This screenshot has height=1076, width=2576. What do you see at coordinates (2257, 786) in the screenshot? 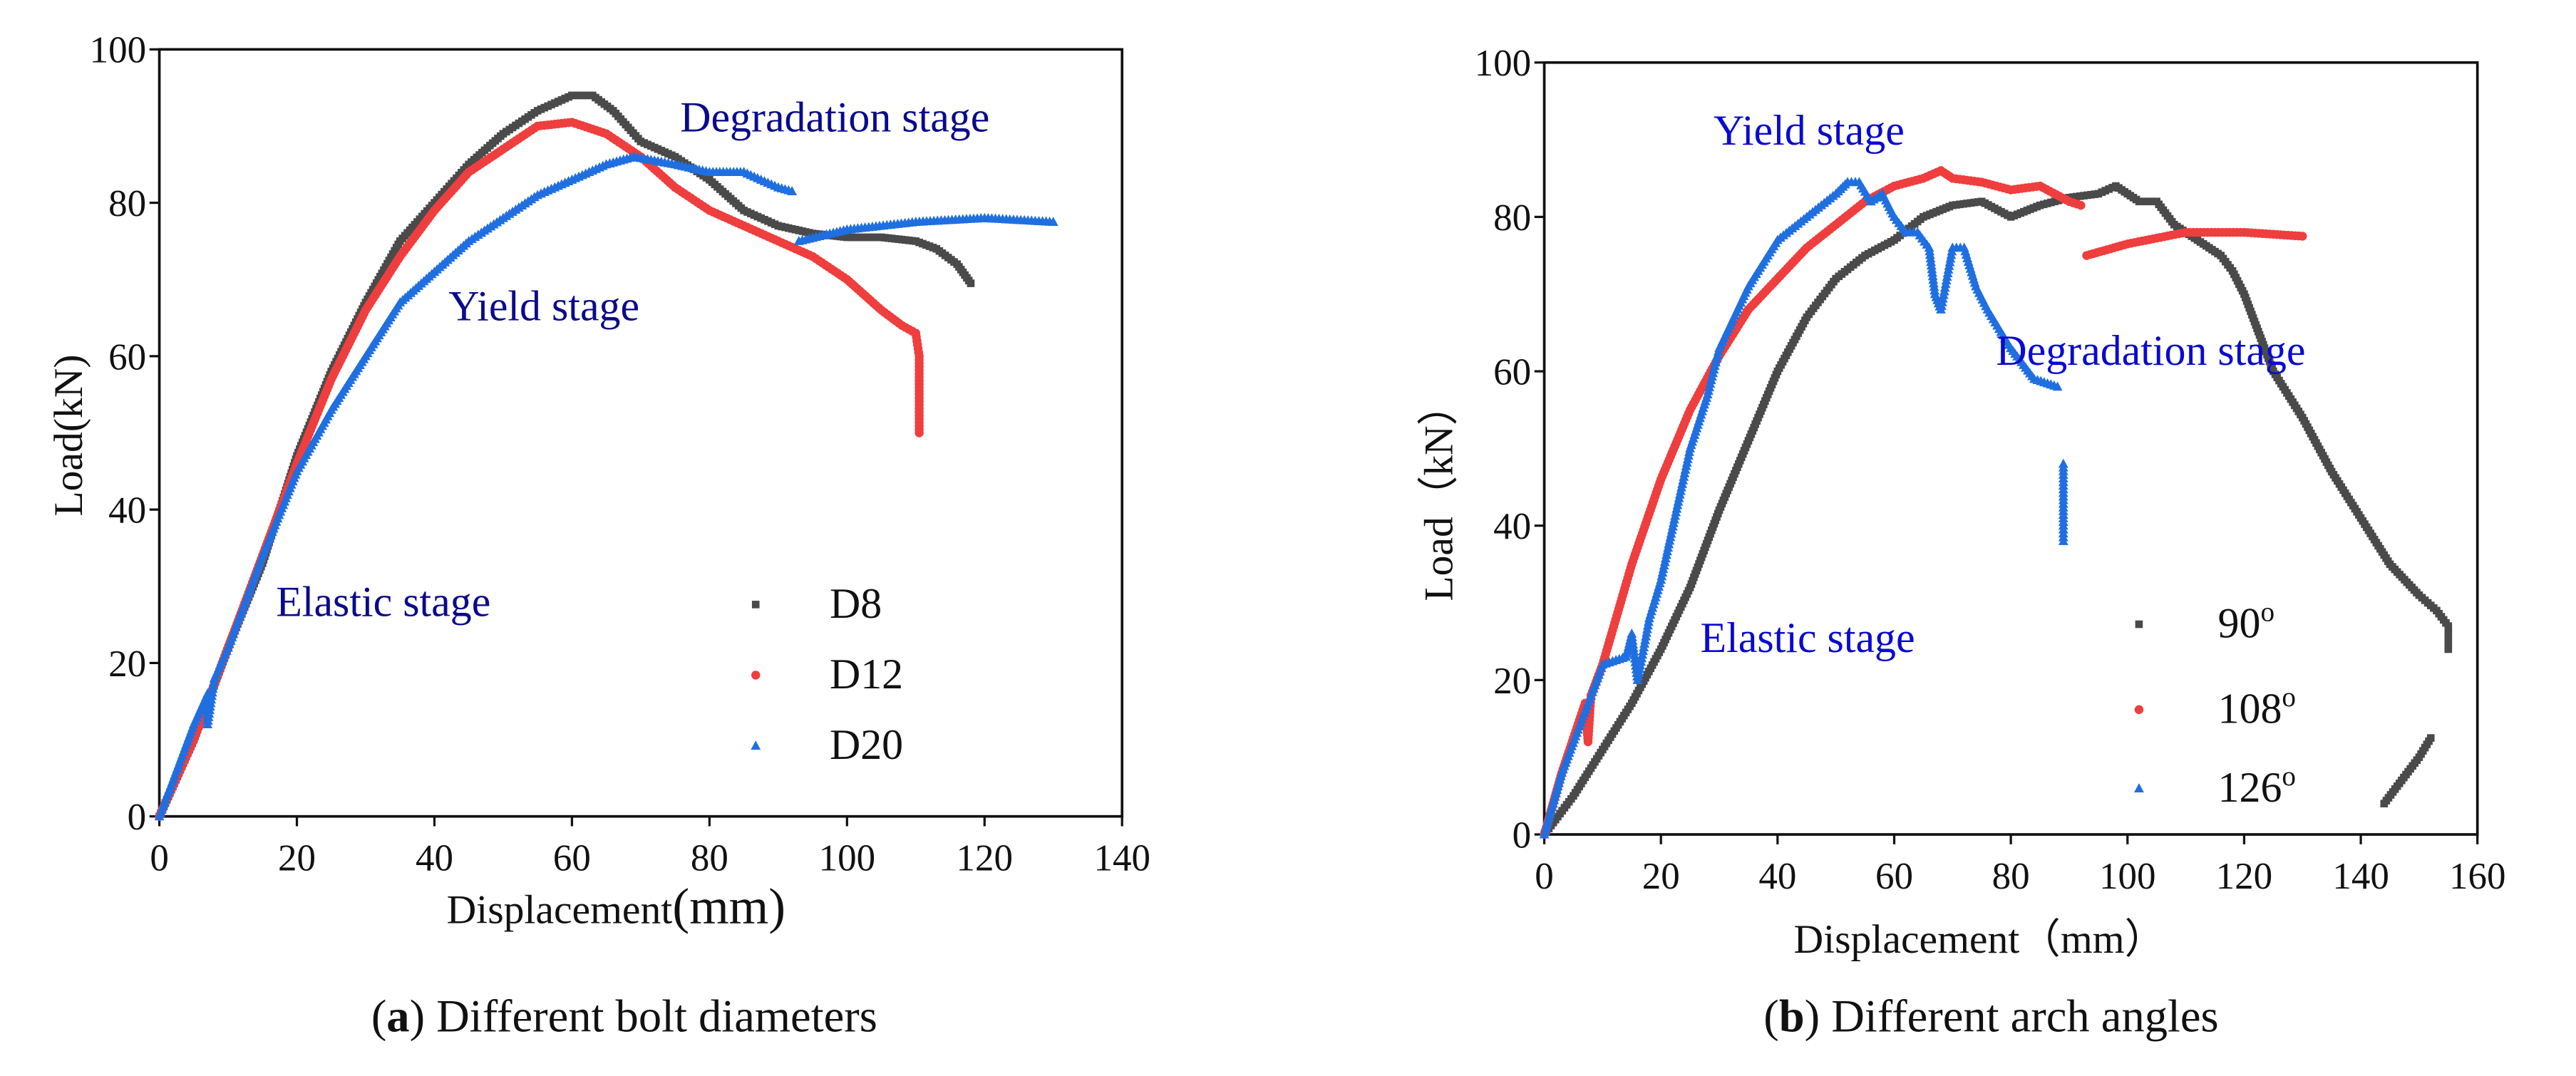
I see `legend-label-126: 126o` at bounding box center [2257, 786].